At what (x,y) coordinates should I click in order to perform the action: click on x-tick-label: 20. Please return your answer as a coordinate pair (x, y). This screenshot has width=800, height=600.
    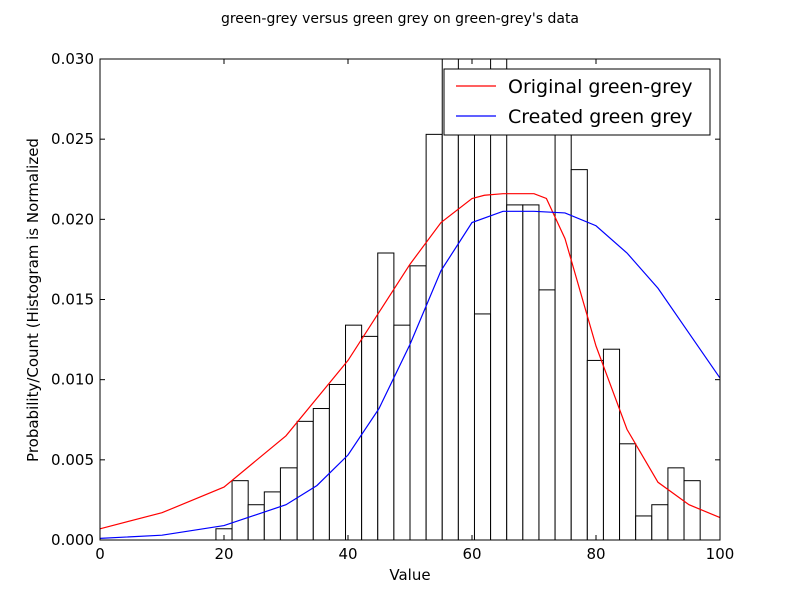
    Looking at the image, I should click on (223, 554).